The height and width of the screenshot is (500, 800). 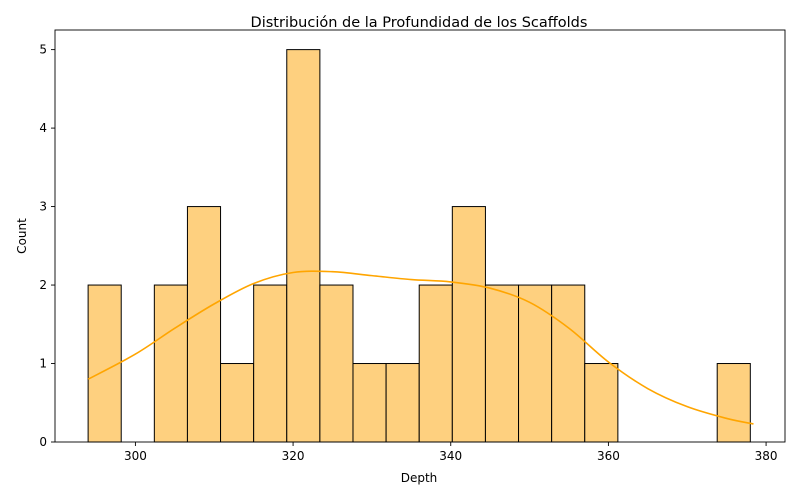 I want to click on y-tick-label: 1, so click(x=43, y=364).